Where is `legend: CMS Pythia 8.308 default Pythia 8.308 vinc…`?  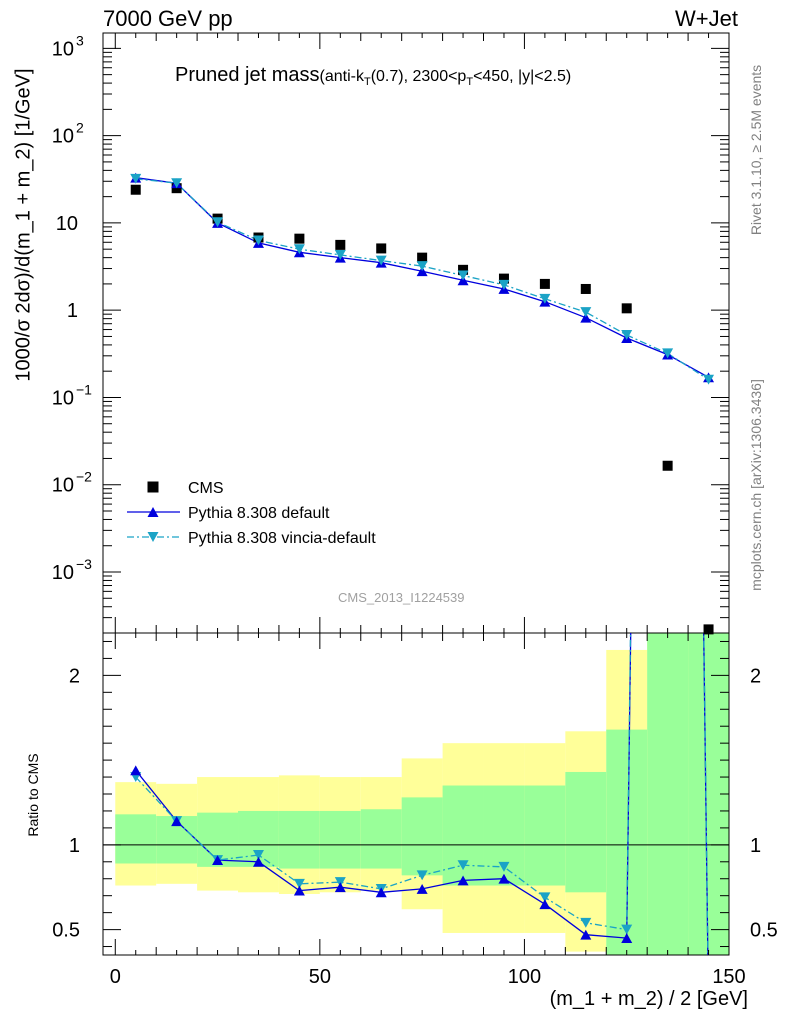
legend: CMS Pythia 8.308 default Pythia 8.308 vinc… is located at coordinates (251, 513).